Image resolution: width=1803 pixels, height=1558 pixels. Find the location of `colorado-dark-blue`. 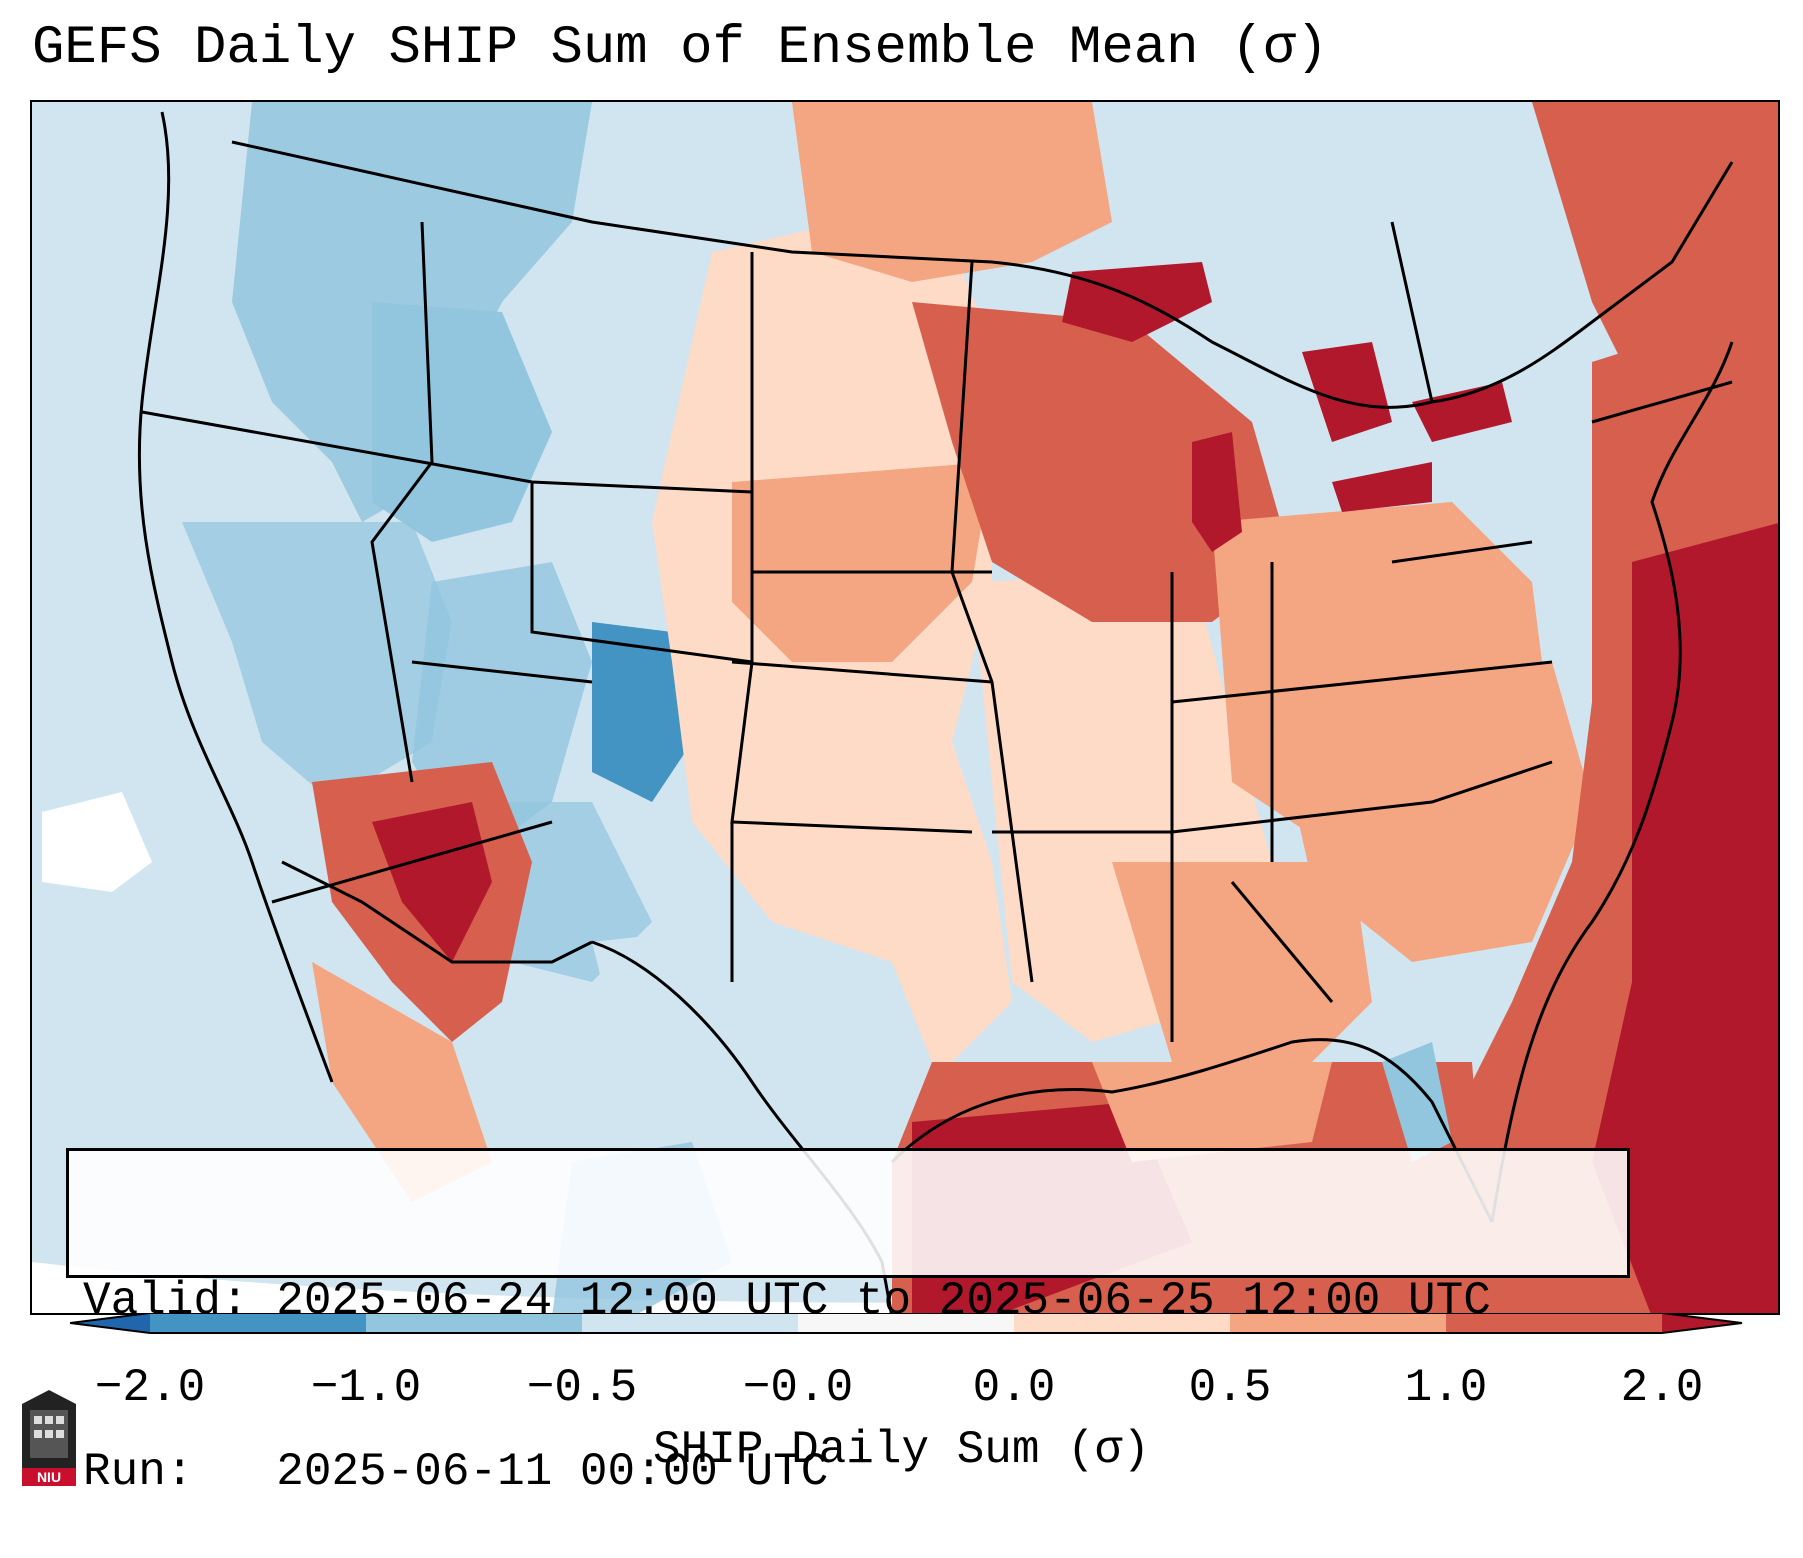

colorado-dark-blue is located at coordinates (642, 712).